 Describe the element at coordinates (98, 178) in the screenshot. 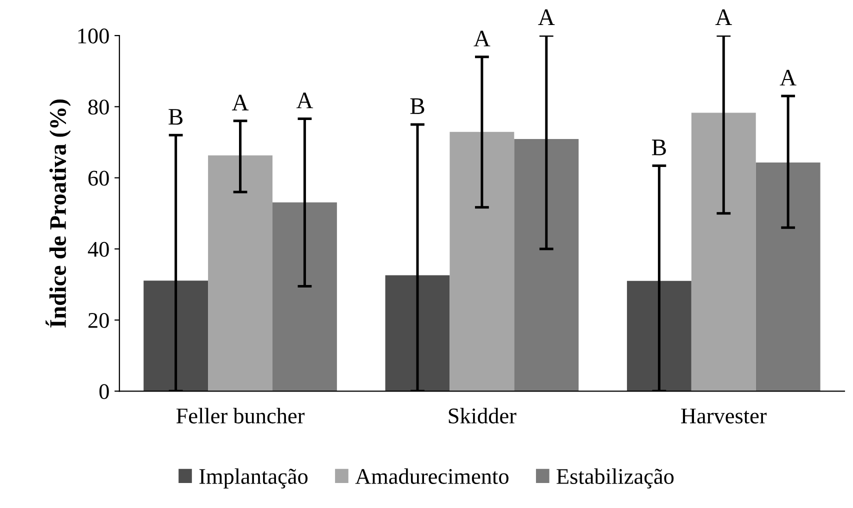

I see `y-tick-label: 60` at that location.